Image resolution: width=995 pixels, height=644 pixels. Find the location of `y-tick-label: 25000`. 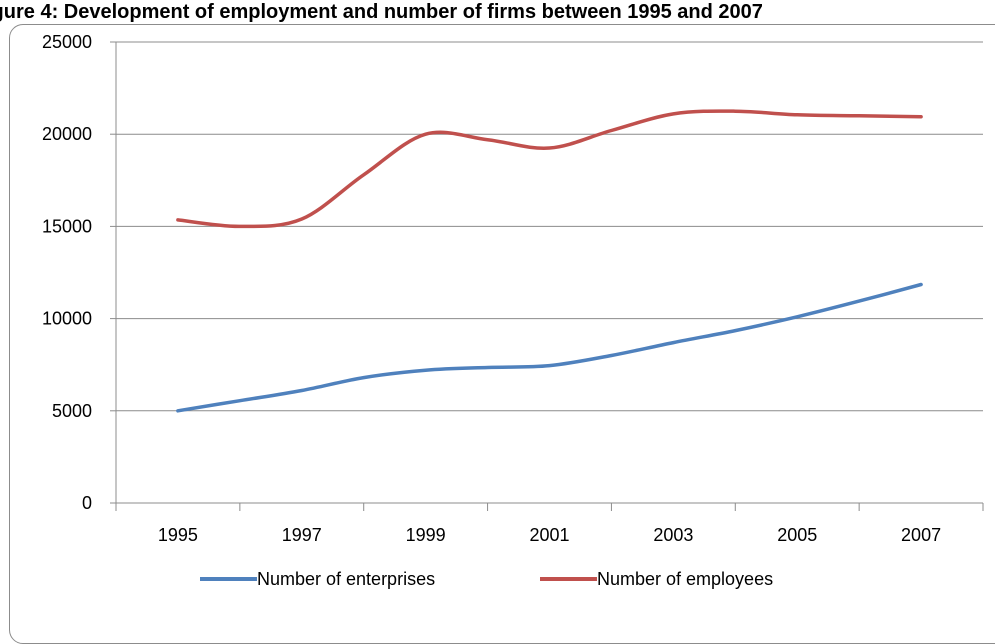

y-tick-label: 25000 is located at coordinates (67, 42).